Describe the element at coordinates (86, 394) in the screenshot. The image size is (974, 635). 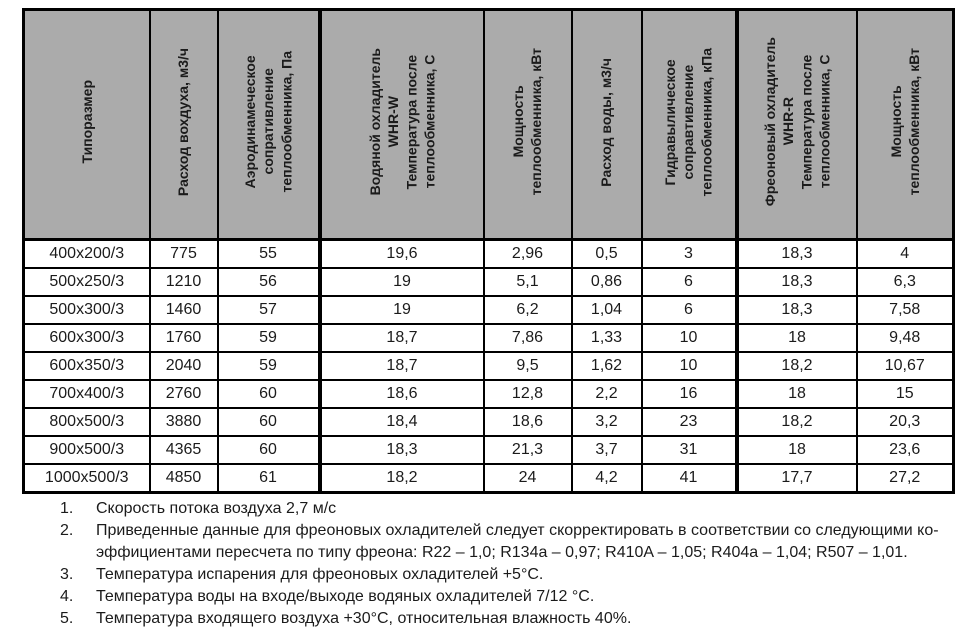
I see `typesize-cell: 700x400/3` at that location.